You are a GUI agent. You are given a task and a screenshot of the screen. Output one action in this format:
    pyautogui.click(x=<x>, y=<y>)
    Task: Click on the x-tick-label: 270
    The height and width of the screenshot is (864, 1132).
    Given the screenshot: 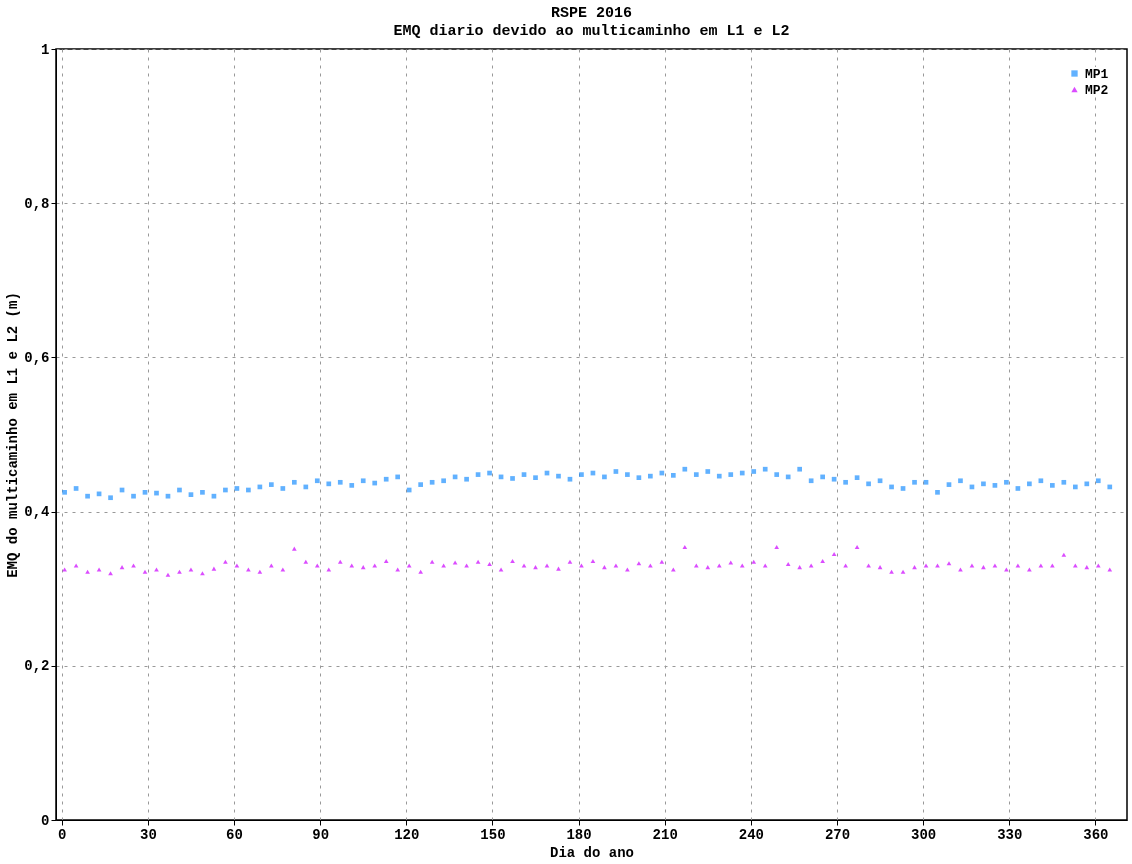 What is the action you would take?
    pyautogui.click(x=837, y=834)
    